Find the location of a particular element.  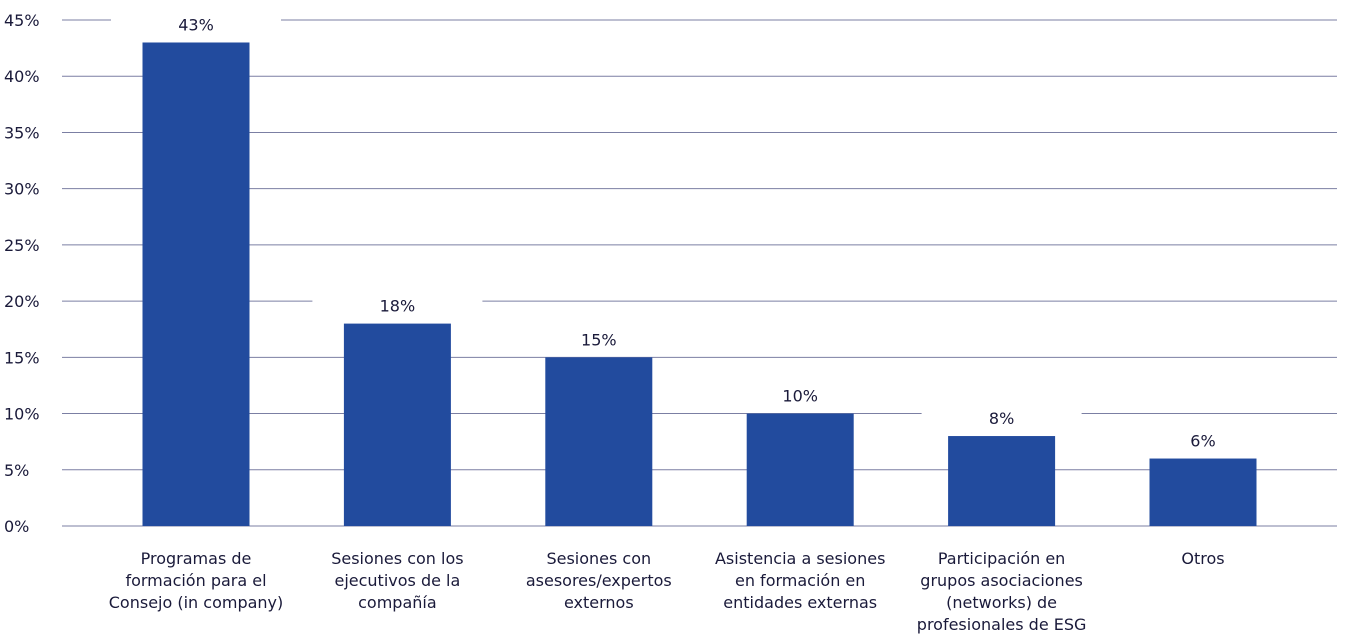

y-tick-label: 10% is located at coordinates (22, 414).